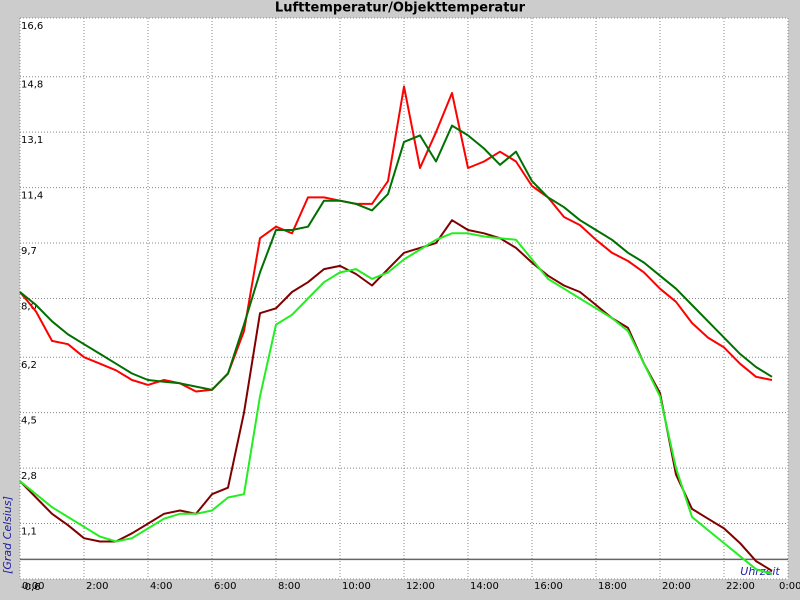 The height and width of the screenshot is (600, 800). What do you see at coordinates (400, 8) in the screenshot?
I see `chart-title: Lufttemperatur/Objekttemperatur` at bounding box center [400, 8].